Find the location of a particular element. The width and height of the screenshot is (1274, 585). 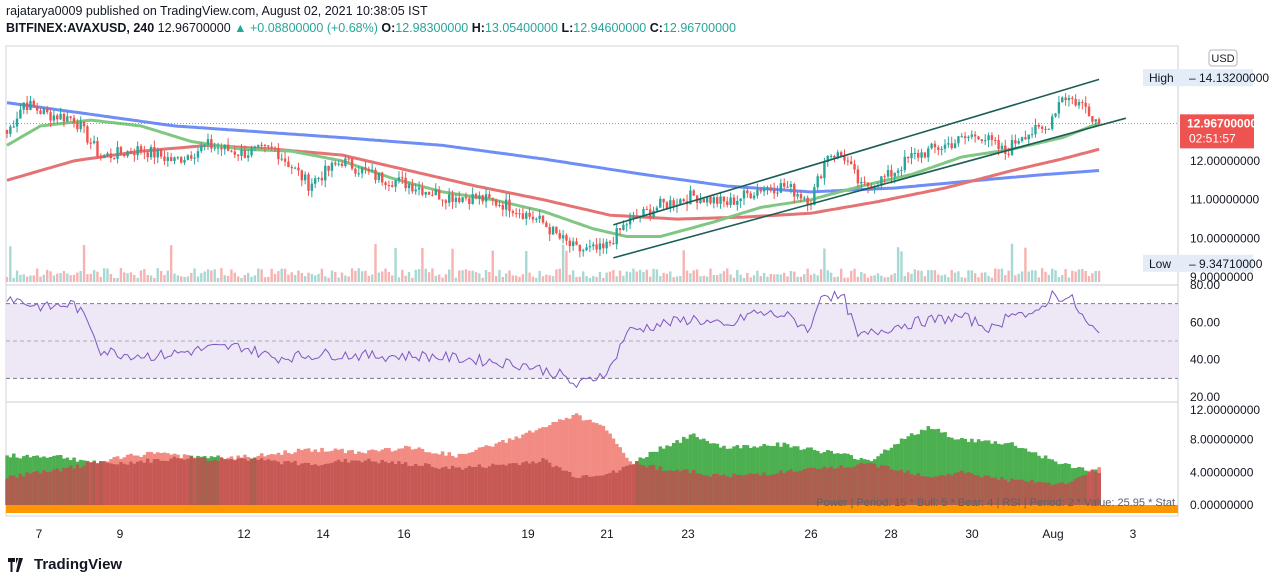

x-tick-label: 7 is located at coordinates (39, 534).